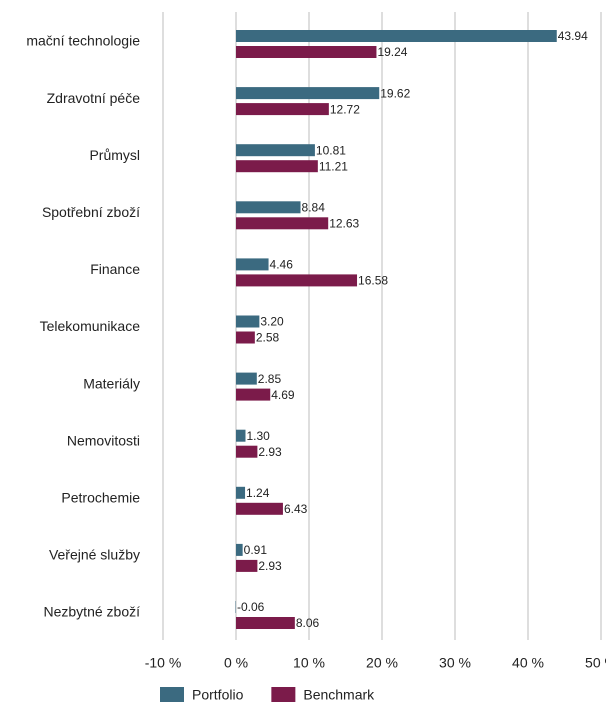  I want to click on value-label: 8.84, so click(314, 207).